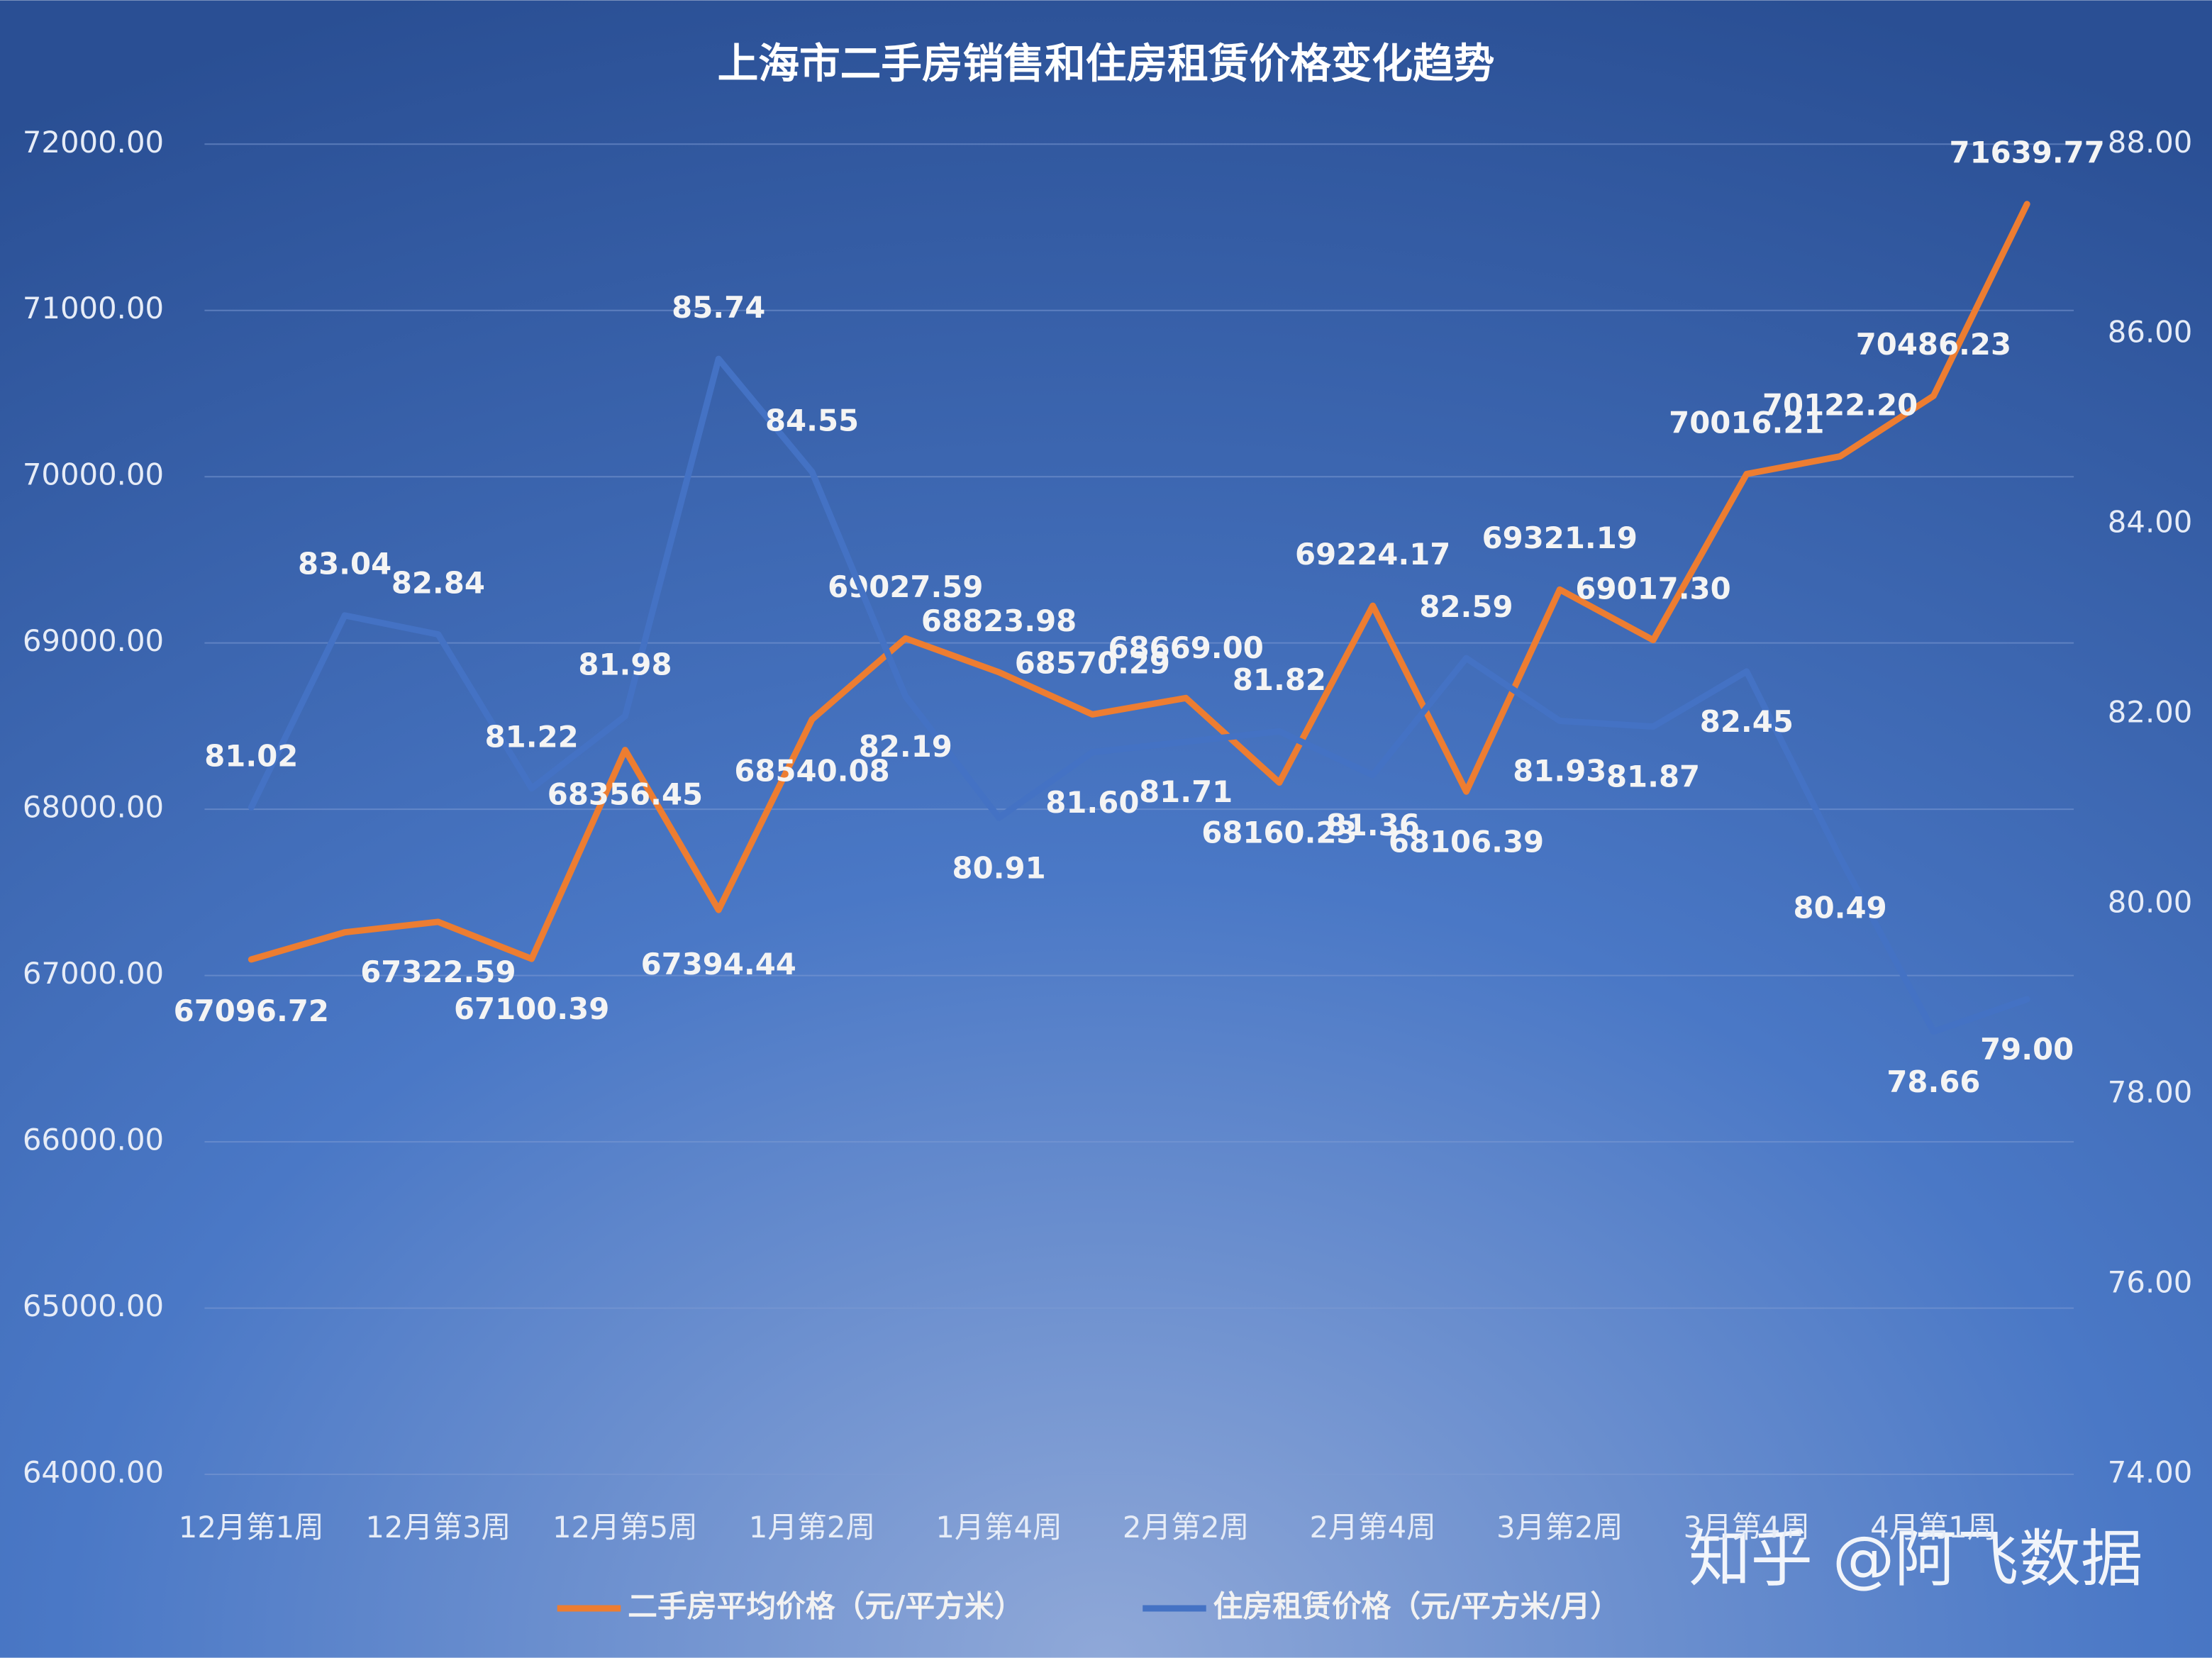 This screenshot has width=2212, height=1658. I want to click on data-label: 78.66, so click(1933, 1081).